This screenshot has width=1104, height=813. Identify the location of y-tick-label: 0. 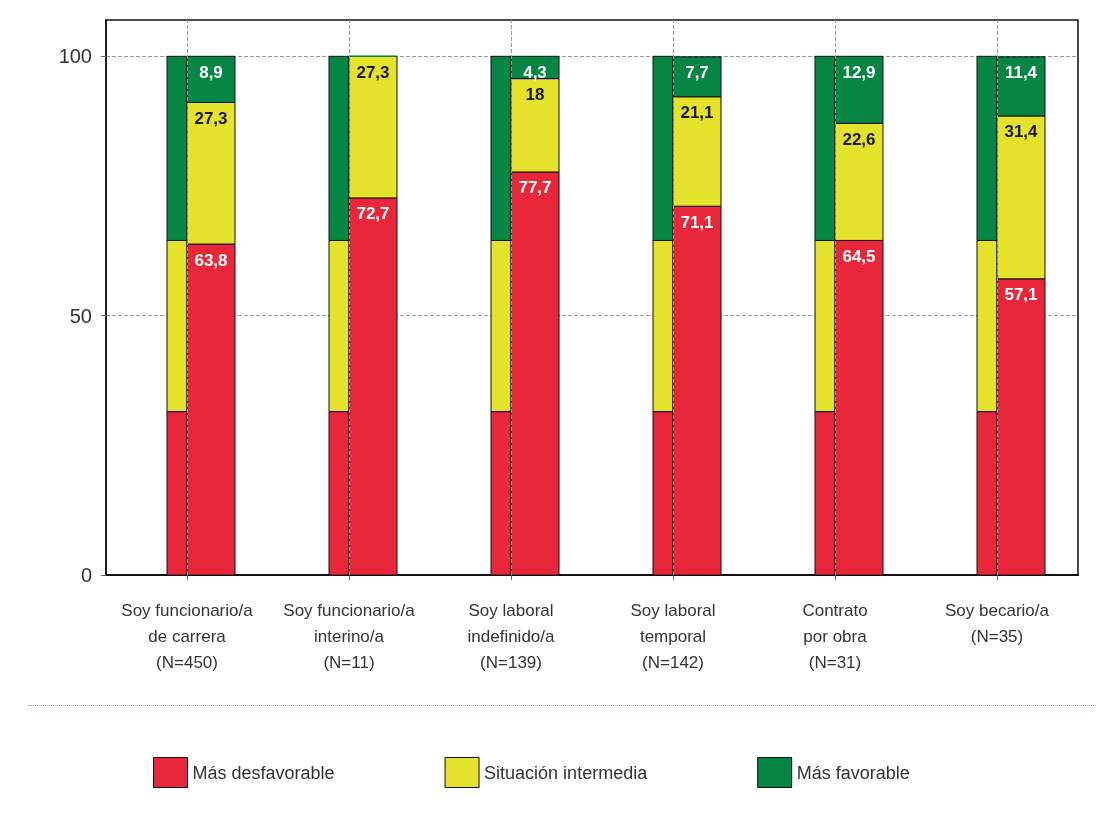
(86, 575).